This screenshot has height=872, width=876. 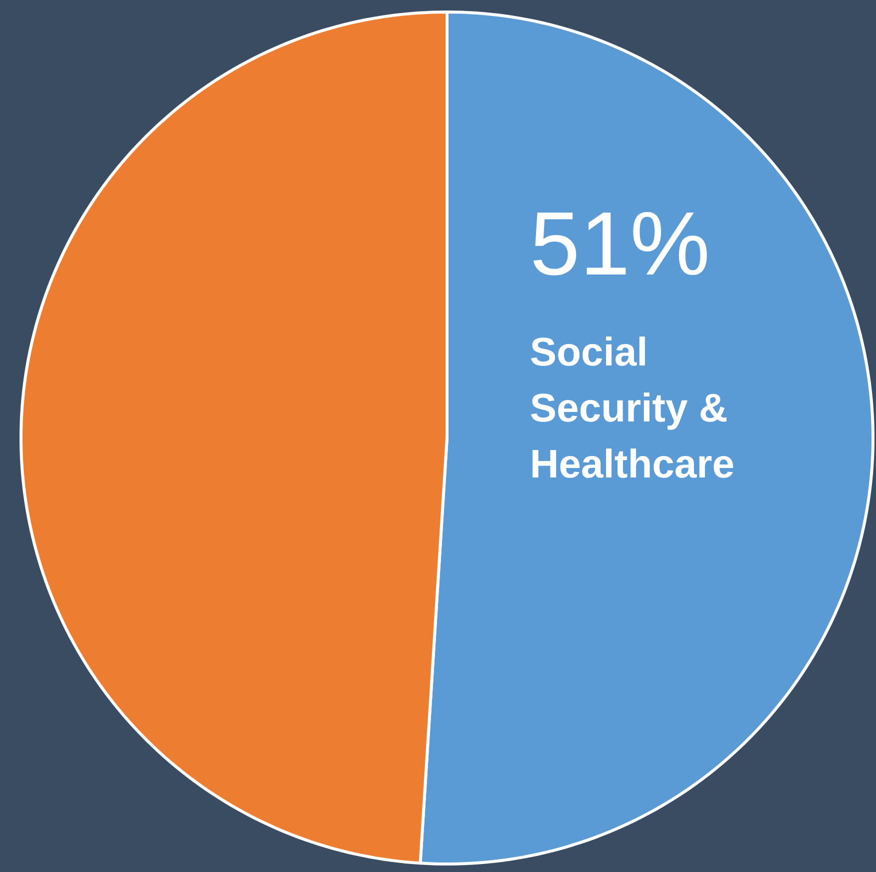 I want to click on data-label: 51%, so click(x=620, y=244).